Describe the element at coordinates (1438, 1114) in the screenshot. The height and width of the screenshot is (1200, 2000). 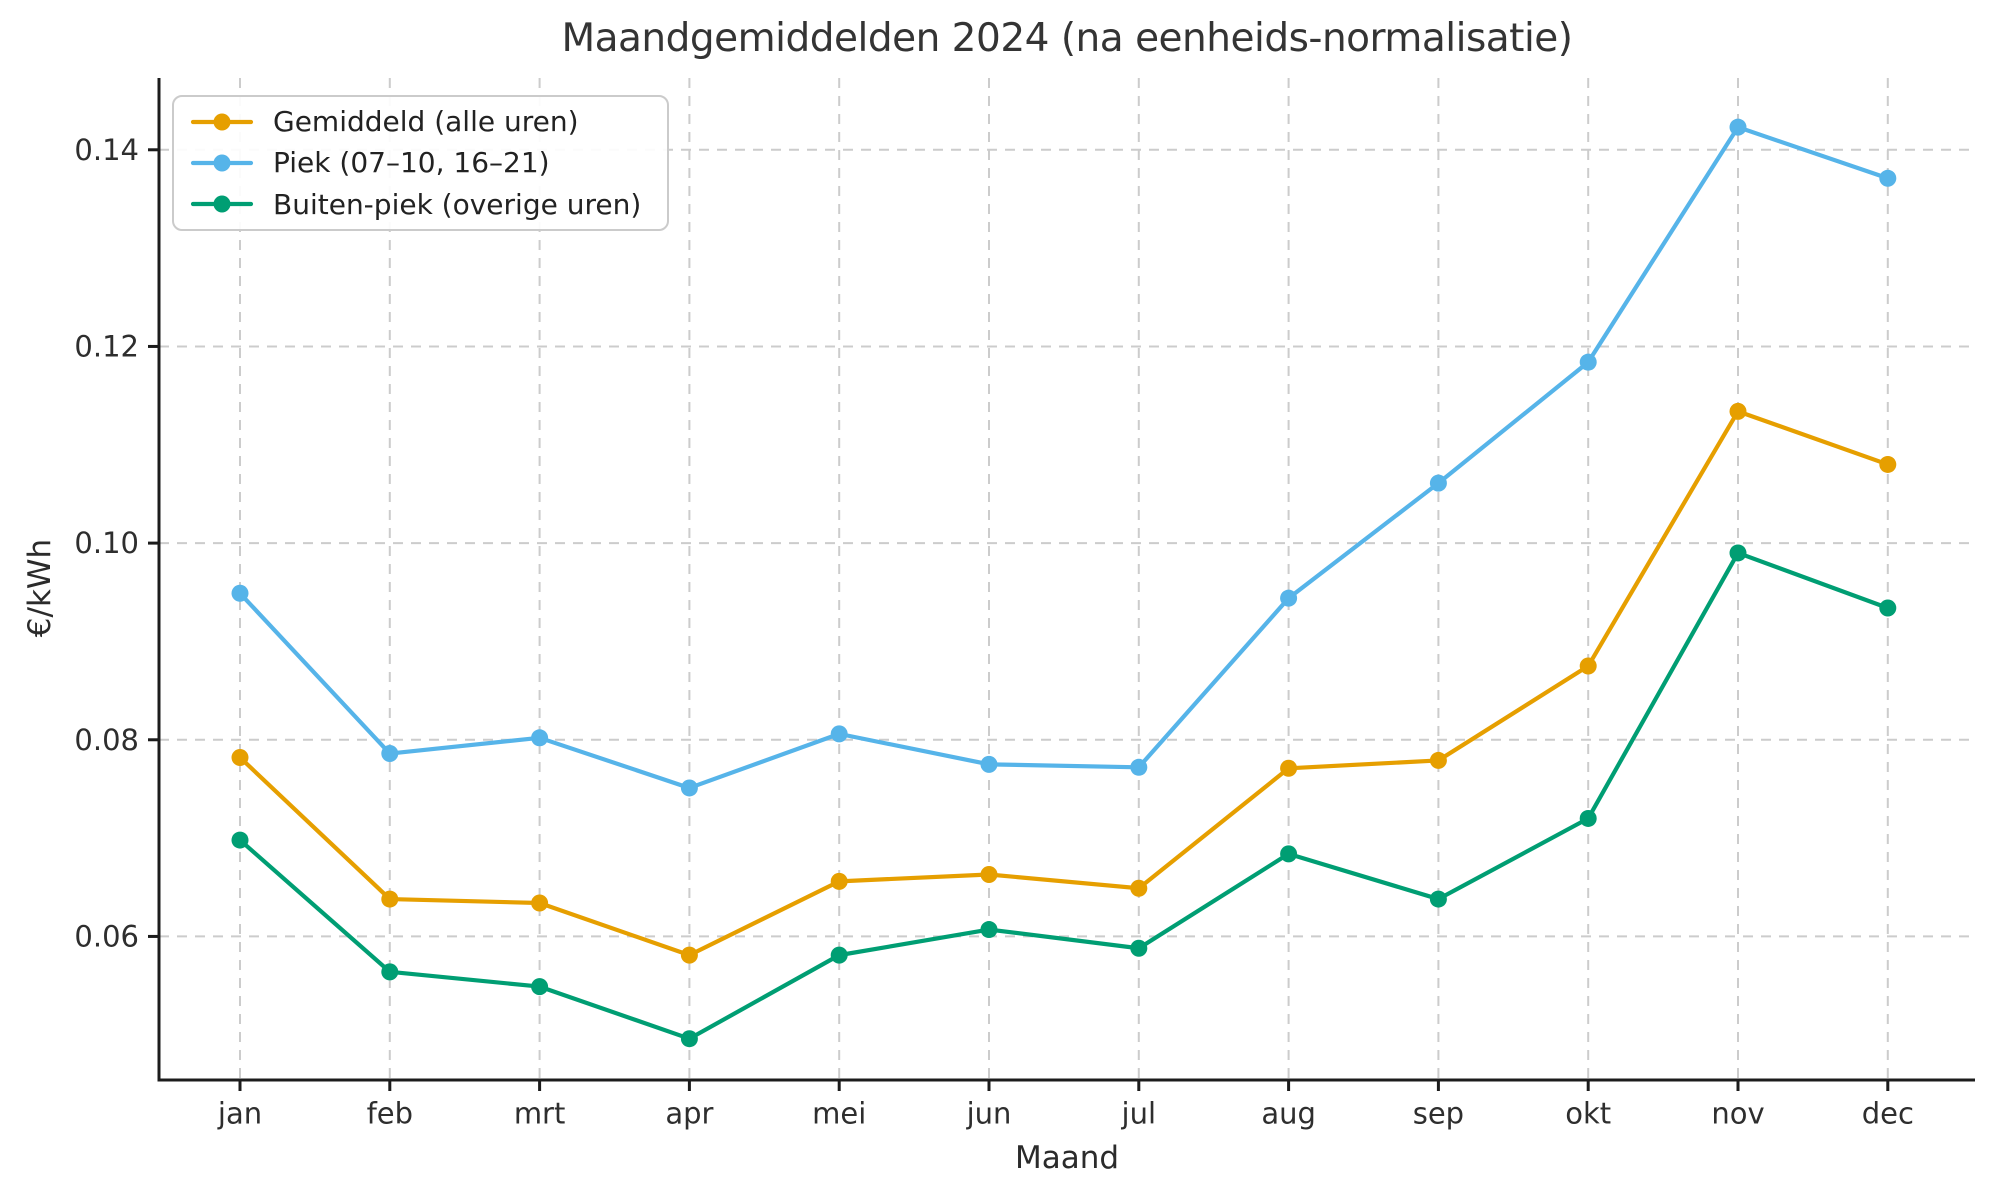
I see `x-tick-label: sep` at that location.